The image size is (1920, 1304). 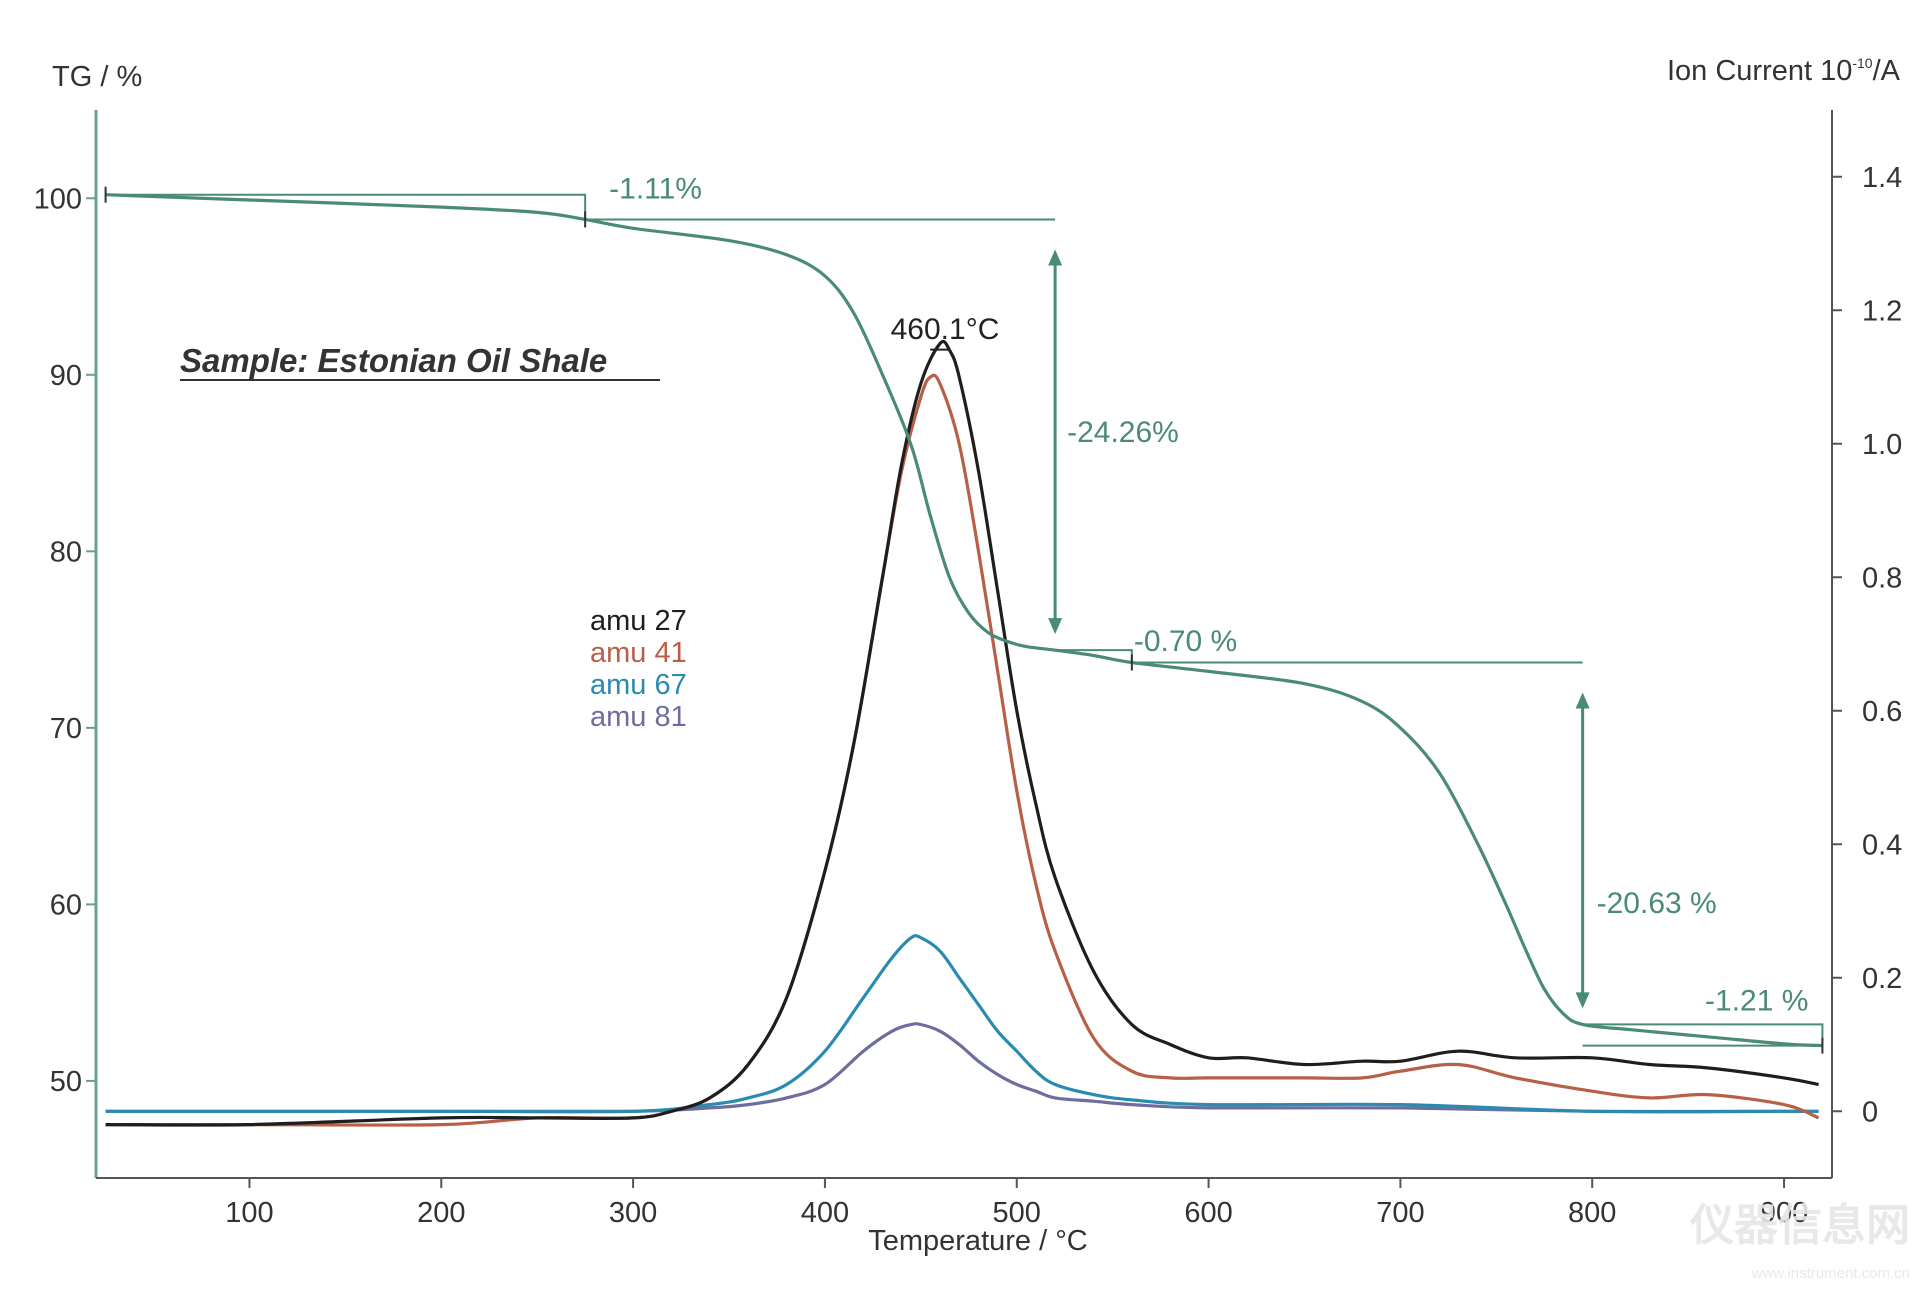 I want to click on y-right-tick-label: 0.4, so click(x=1882, y=845).